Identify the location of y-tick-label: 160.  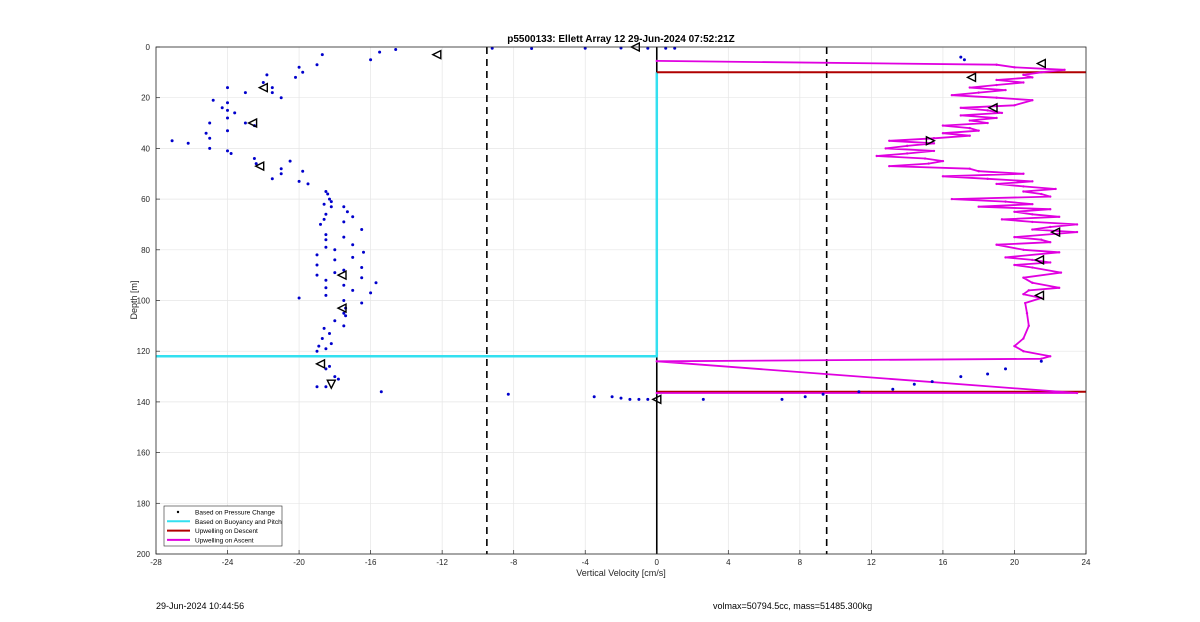
(144, 453).